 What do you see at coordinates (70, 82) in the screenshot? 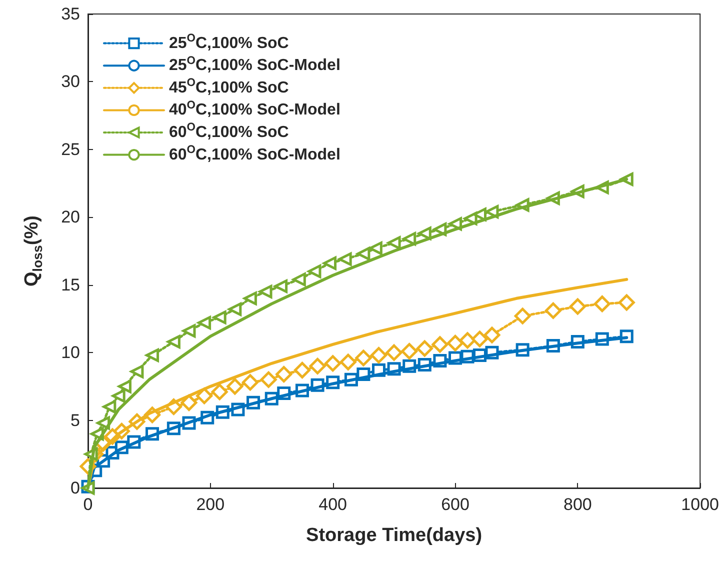
I see `y-tick-label: 30` at bounding box center [70, 82].